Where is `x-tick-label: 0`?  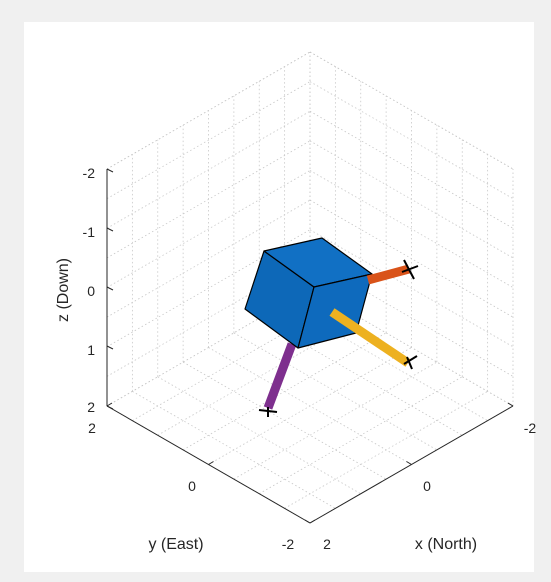 x-tick-label: 0 is located at coordinates (427, 486).